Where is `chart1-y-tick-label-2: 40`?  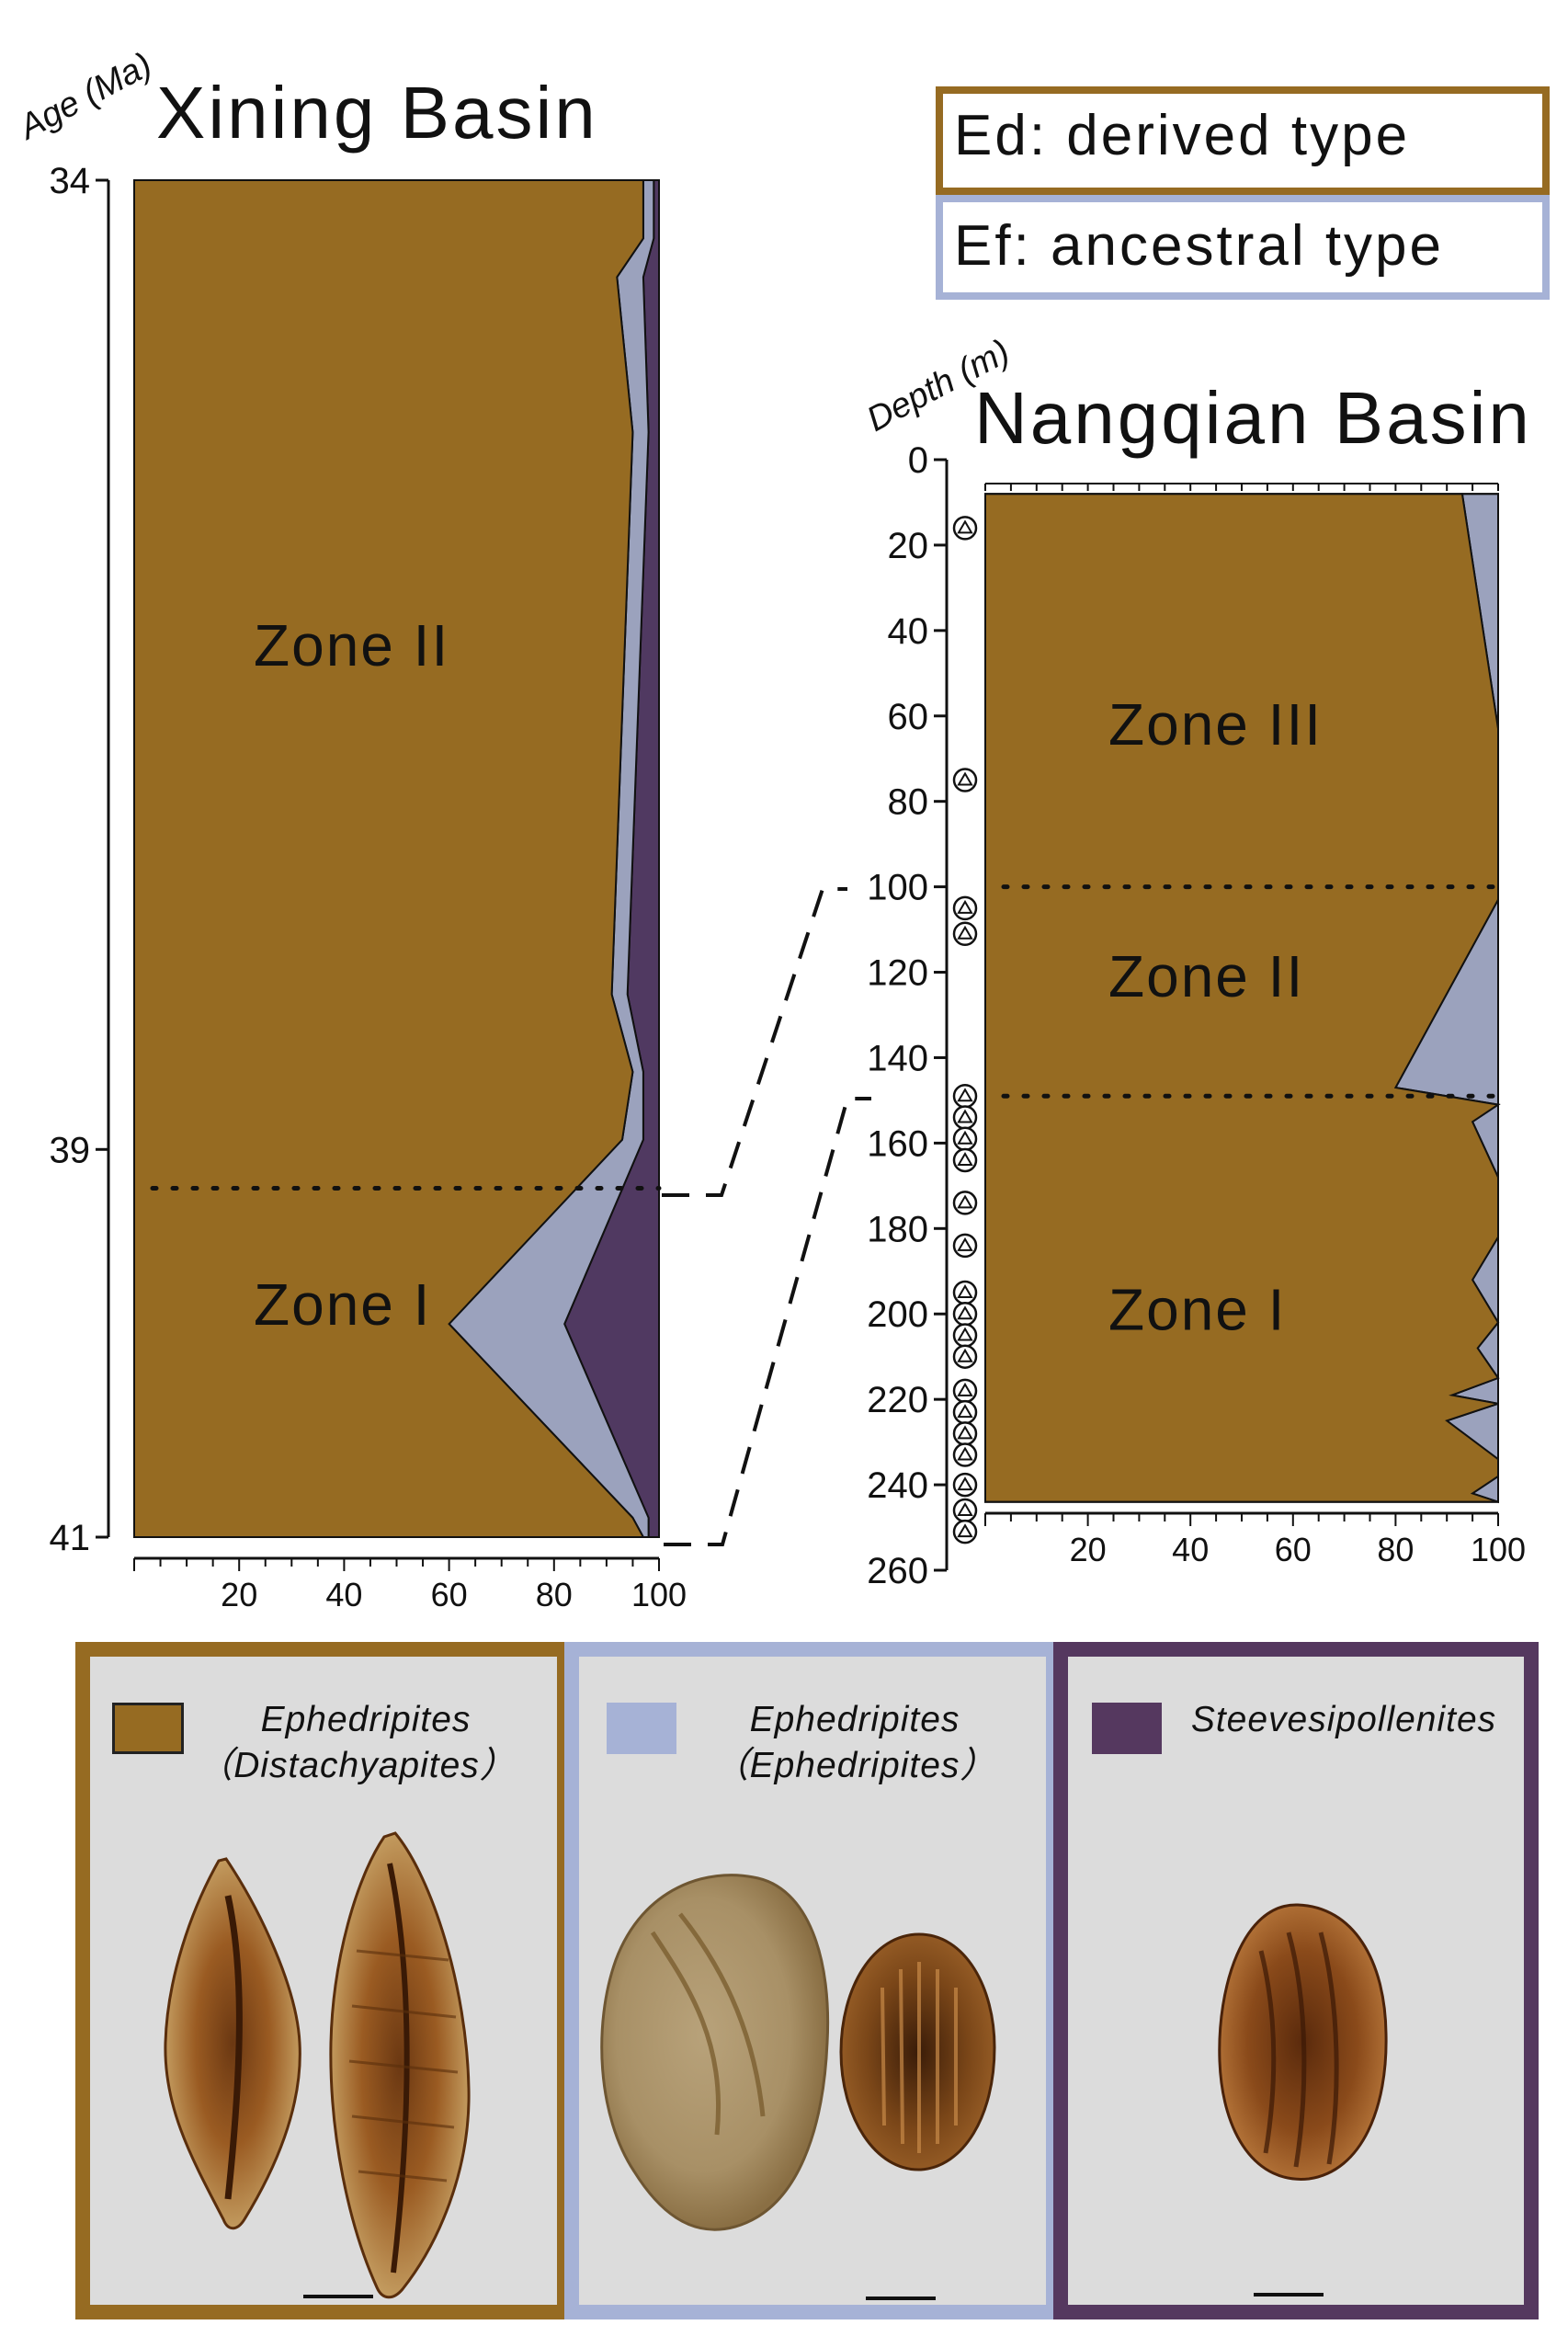
chart1-y-tick-label-2: 40 is located at coordinates (908, 631).